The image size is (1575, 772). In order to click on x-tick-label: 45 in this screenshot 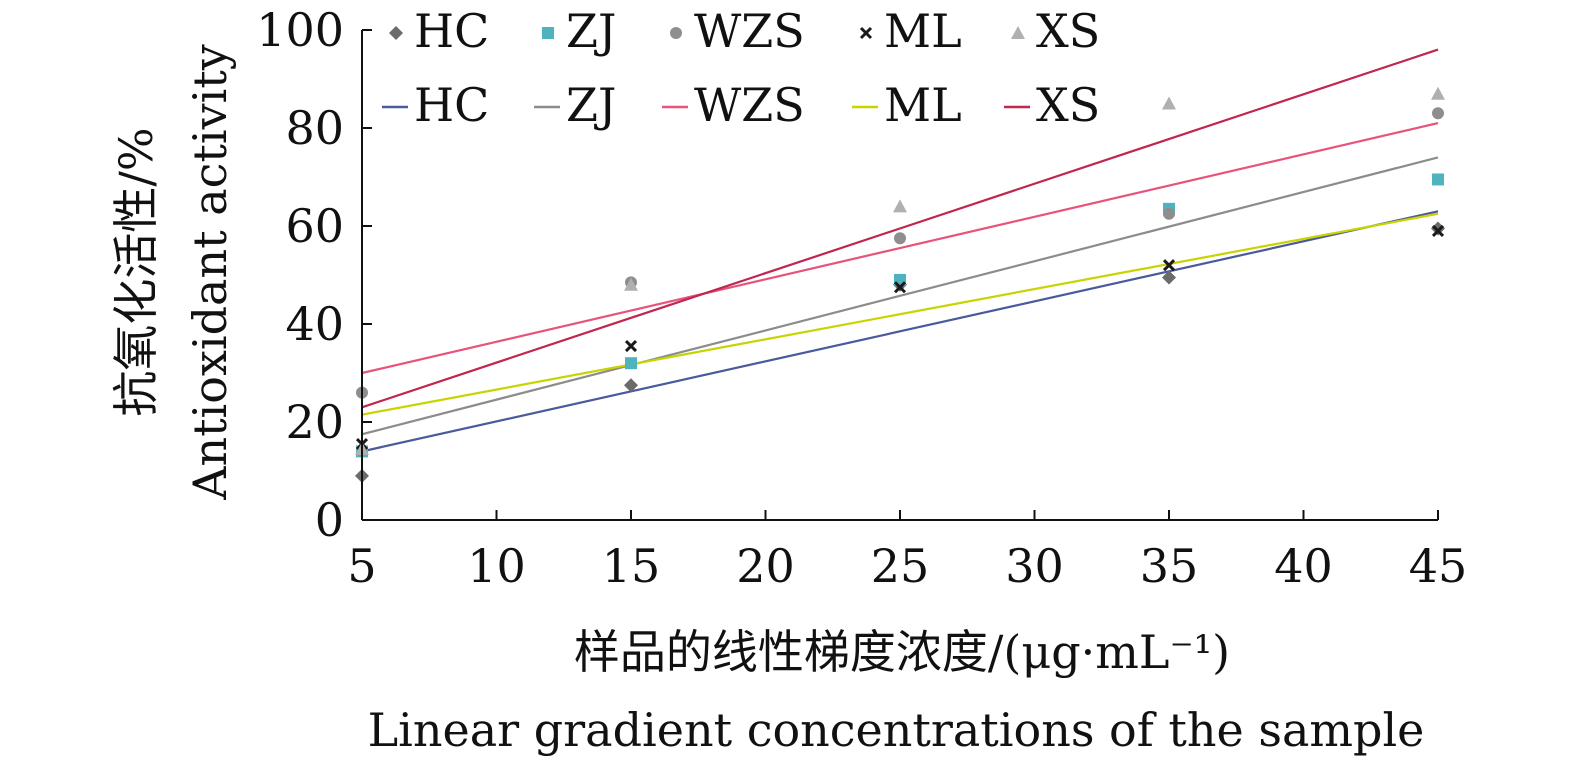, I will do `click(1438, 566)`.